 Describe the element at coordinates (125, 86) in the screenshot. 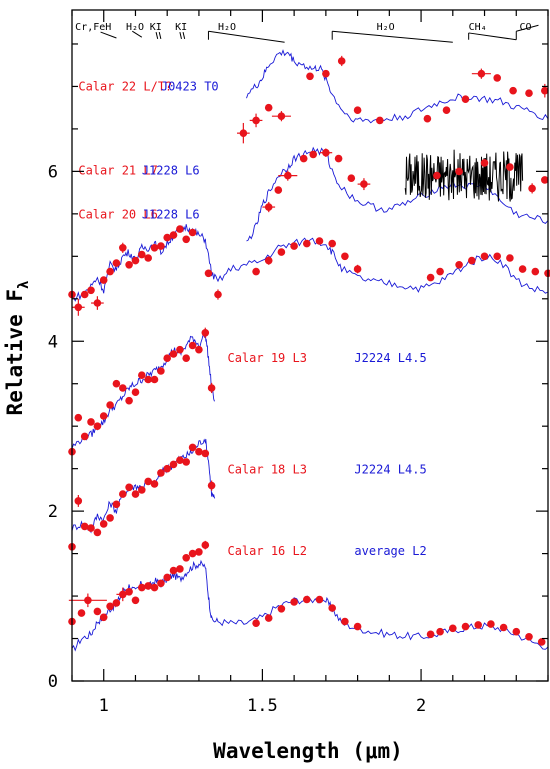

I see `object-label: Calar 22 L/T?` at that location.